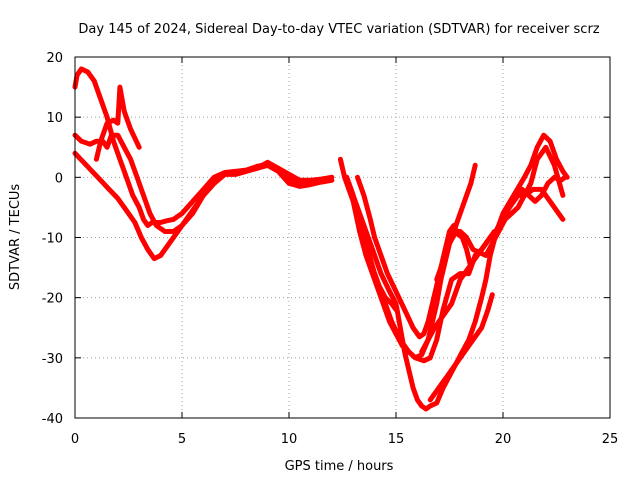  What do you see at coordinates (344, 439) in the screenshot?
I see `x-tick-labels: 0 5 10 15 20 25` at bounding box center [344, 439].